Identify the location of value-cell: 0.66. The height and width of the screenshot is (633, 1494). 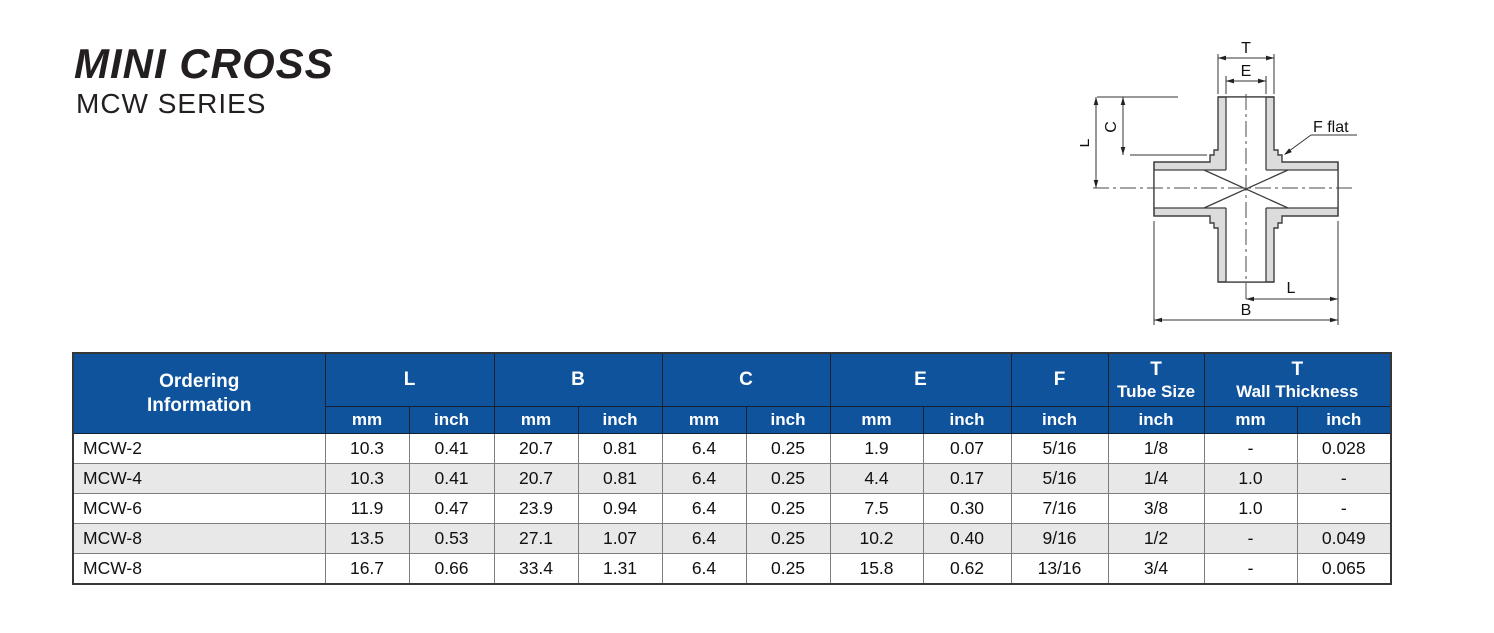
(451, 569).